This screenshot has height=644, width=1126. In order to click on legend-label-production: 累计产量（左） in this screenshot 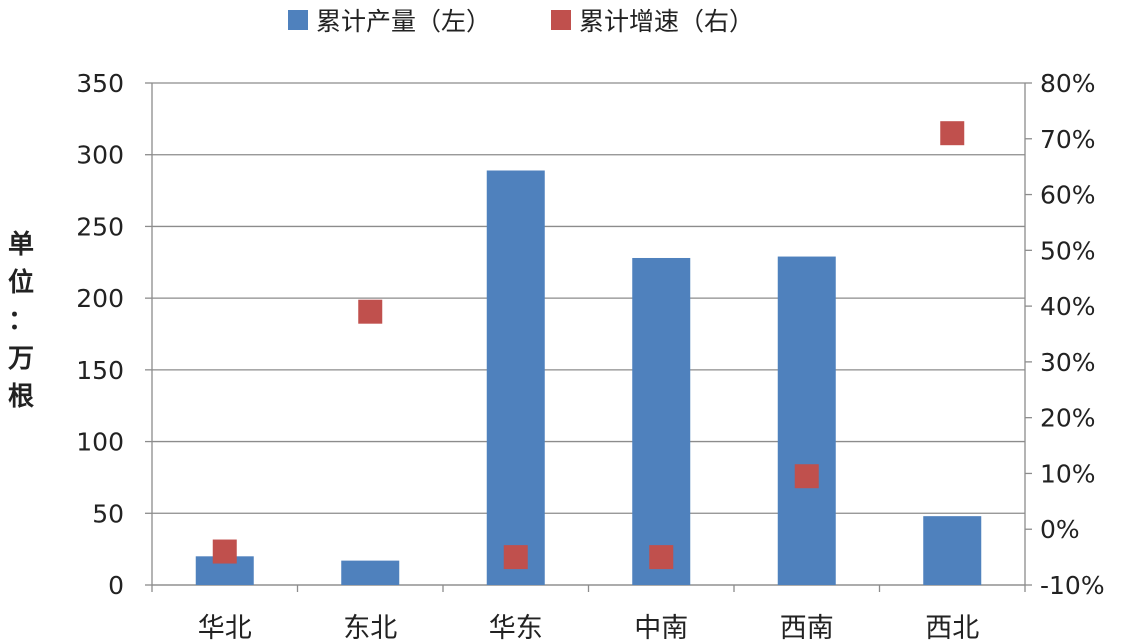, I will do `click(404, 21)`.